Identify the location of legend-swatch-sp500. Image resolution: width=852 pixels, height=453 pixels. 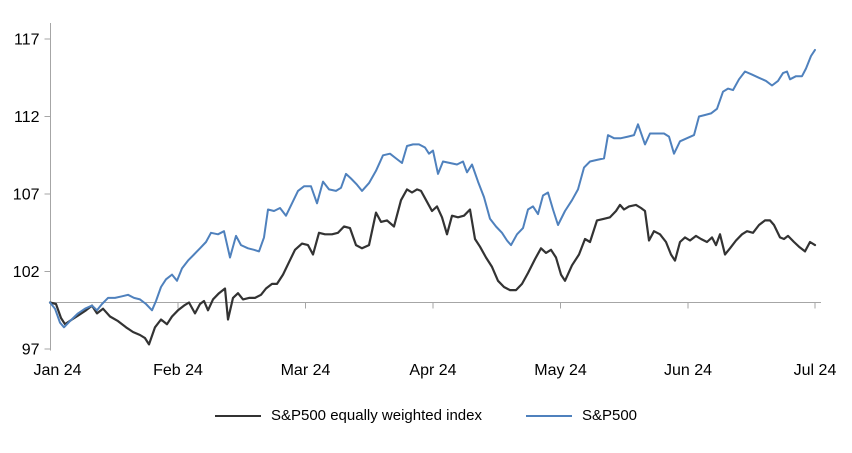
(548, 415).